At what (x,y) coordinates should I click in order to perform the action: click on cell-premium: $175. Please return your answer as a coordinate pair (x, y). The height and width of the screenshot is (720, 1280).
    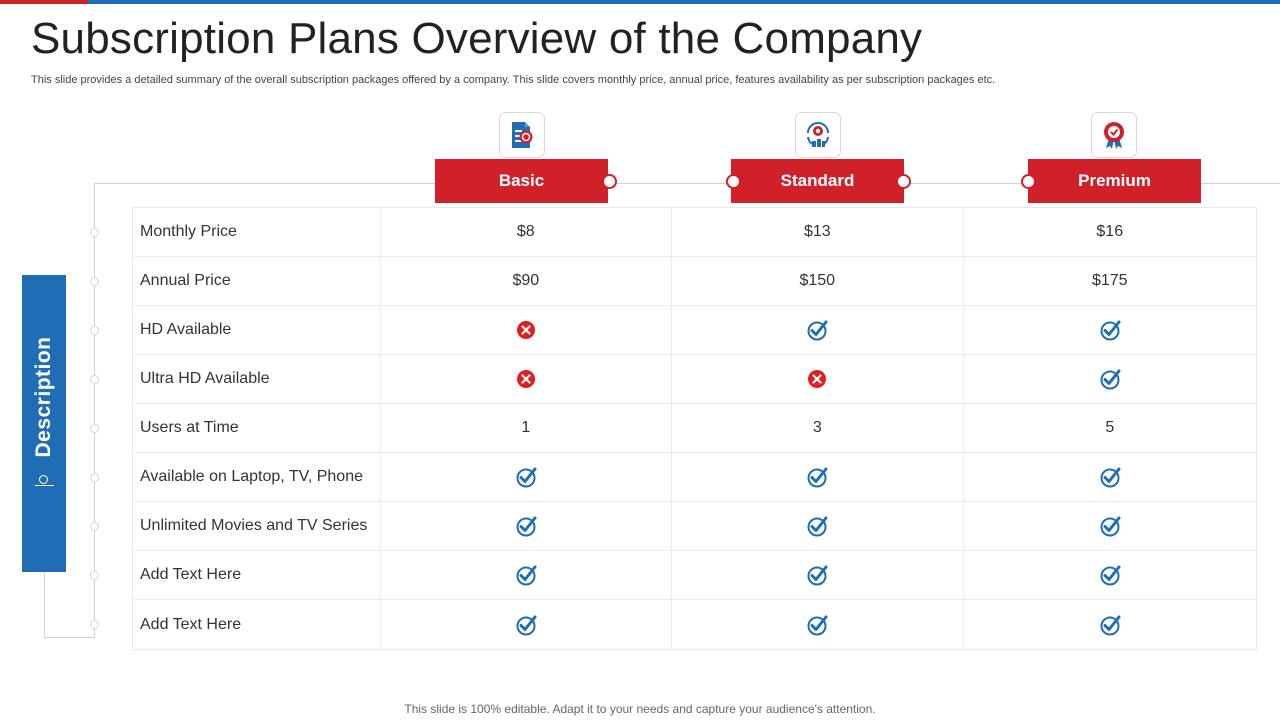
    Looking at the image, I should click on (1109, 280).